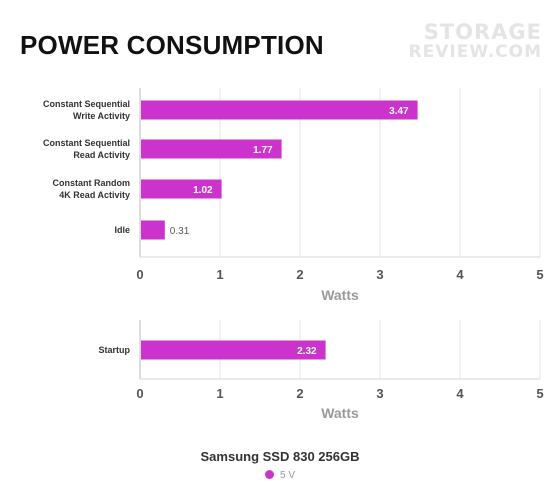 Image resolution: width=560 pixels, height=500 pixels. Describe the element at coordinates (101, 155) in the screenshot. I see `category-label: Read Activity` at that location.